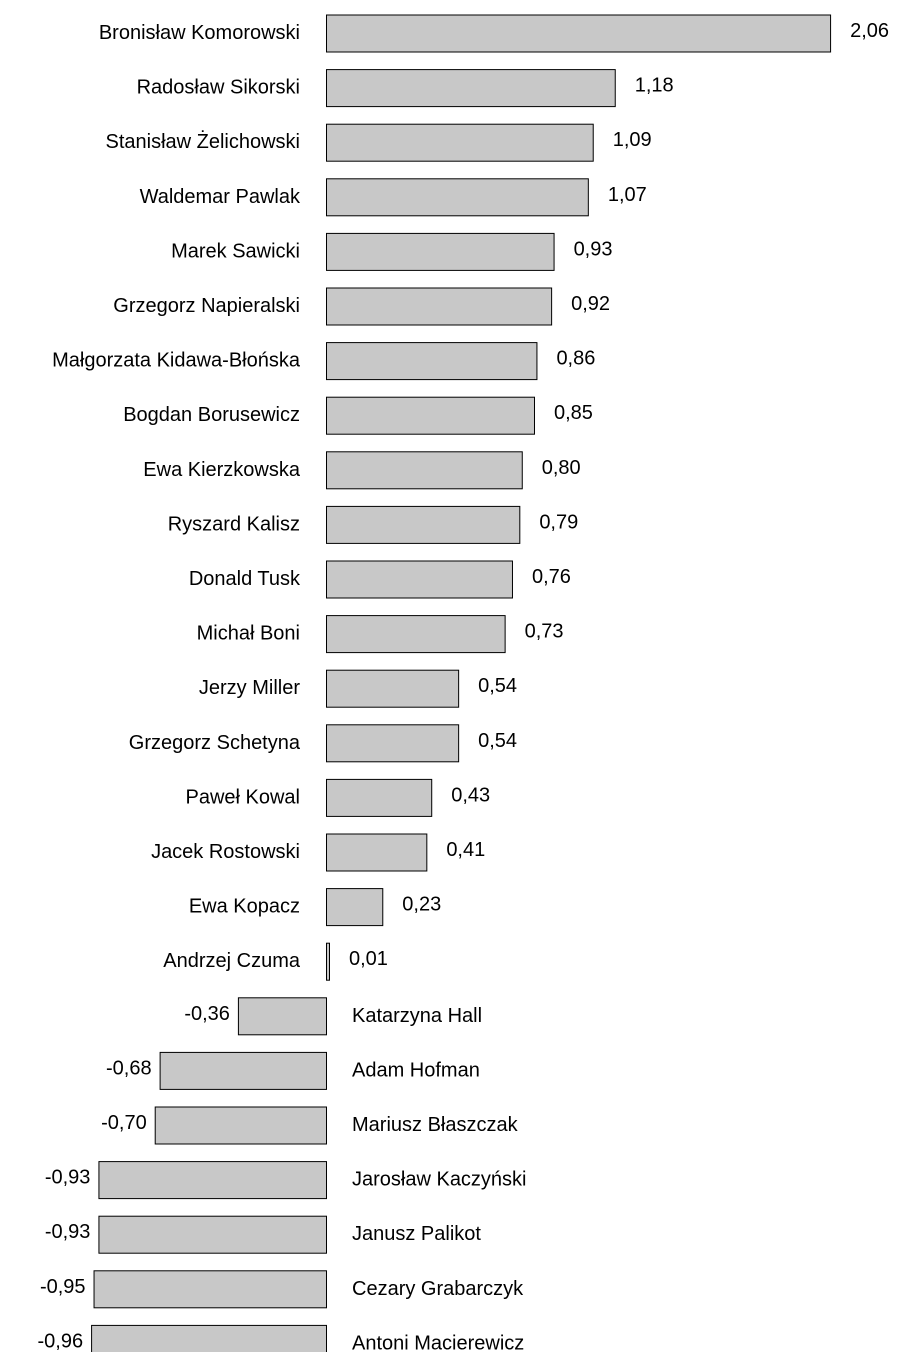  Describe the element at coordinates (129, 1068) in the screenshot. I see `value-label: -0,68` at that location.